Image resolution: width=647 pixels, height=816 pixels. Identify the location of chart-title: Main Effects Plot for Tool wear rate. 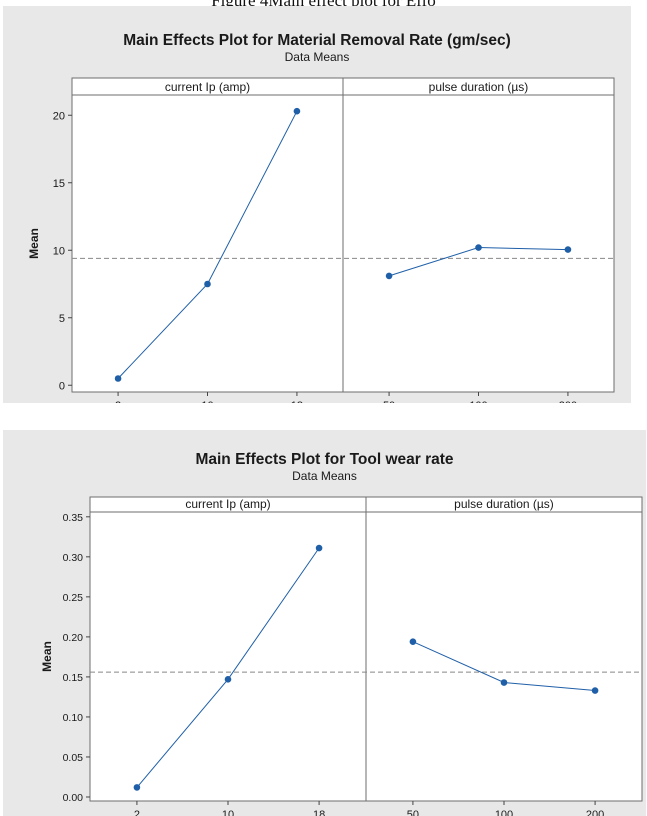
(324, 459).